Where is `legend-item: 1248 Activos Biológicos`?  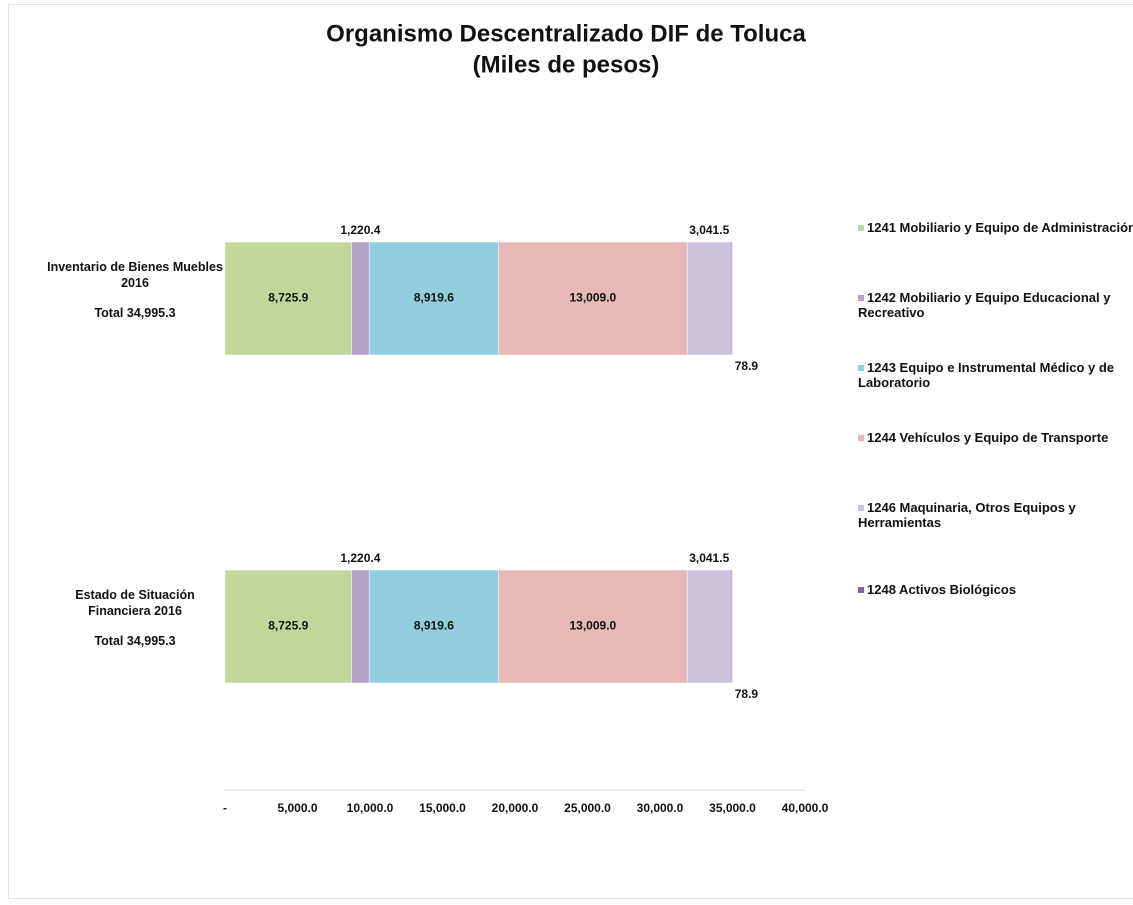 legend-item: 1248 Activos Biológicos is located at coordinates (995, 589).